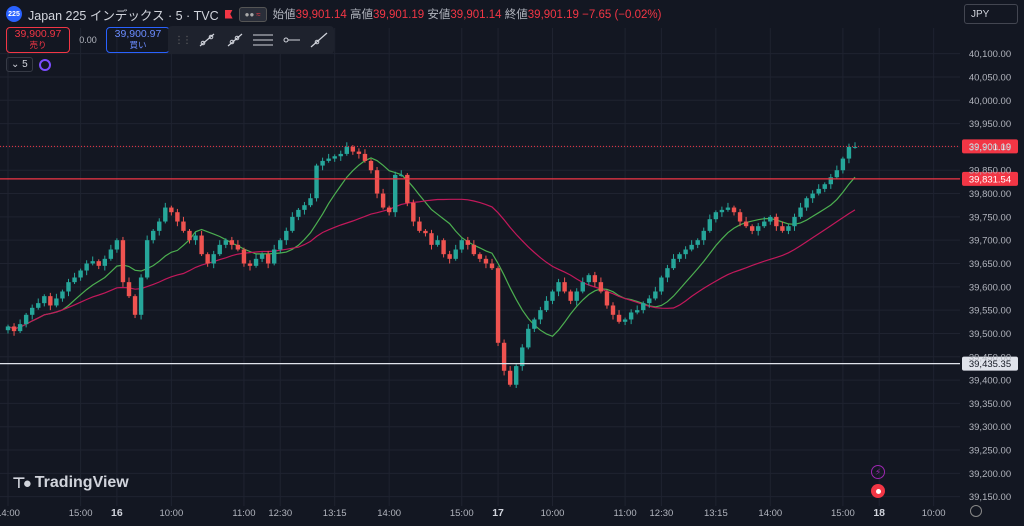 The height and width of the screenshot is (526, 1024). What do you see at coordinates (207, 40) in the screenshot?
I see `trend-line-icon` at bounding box center [207, 40].